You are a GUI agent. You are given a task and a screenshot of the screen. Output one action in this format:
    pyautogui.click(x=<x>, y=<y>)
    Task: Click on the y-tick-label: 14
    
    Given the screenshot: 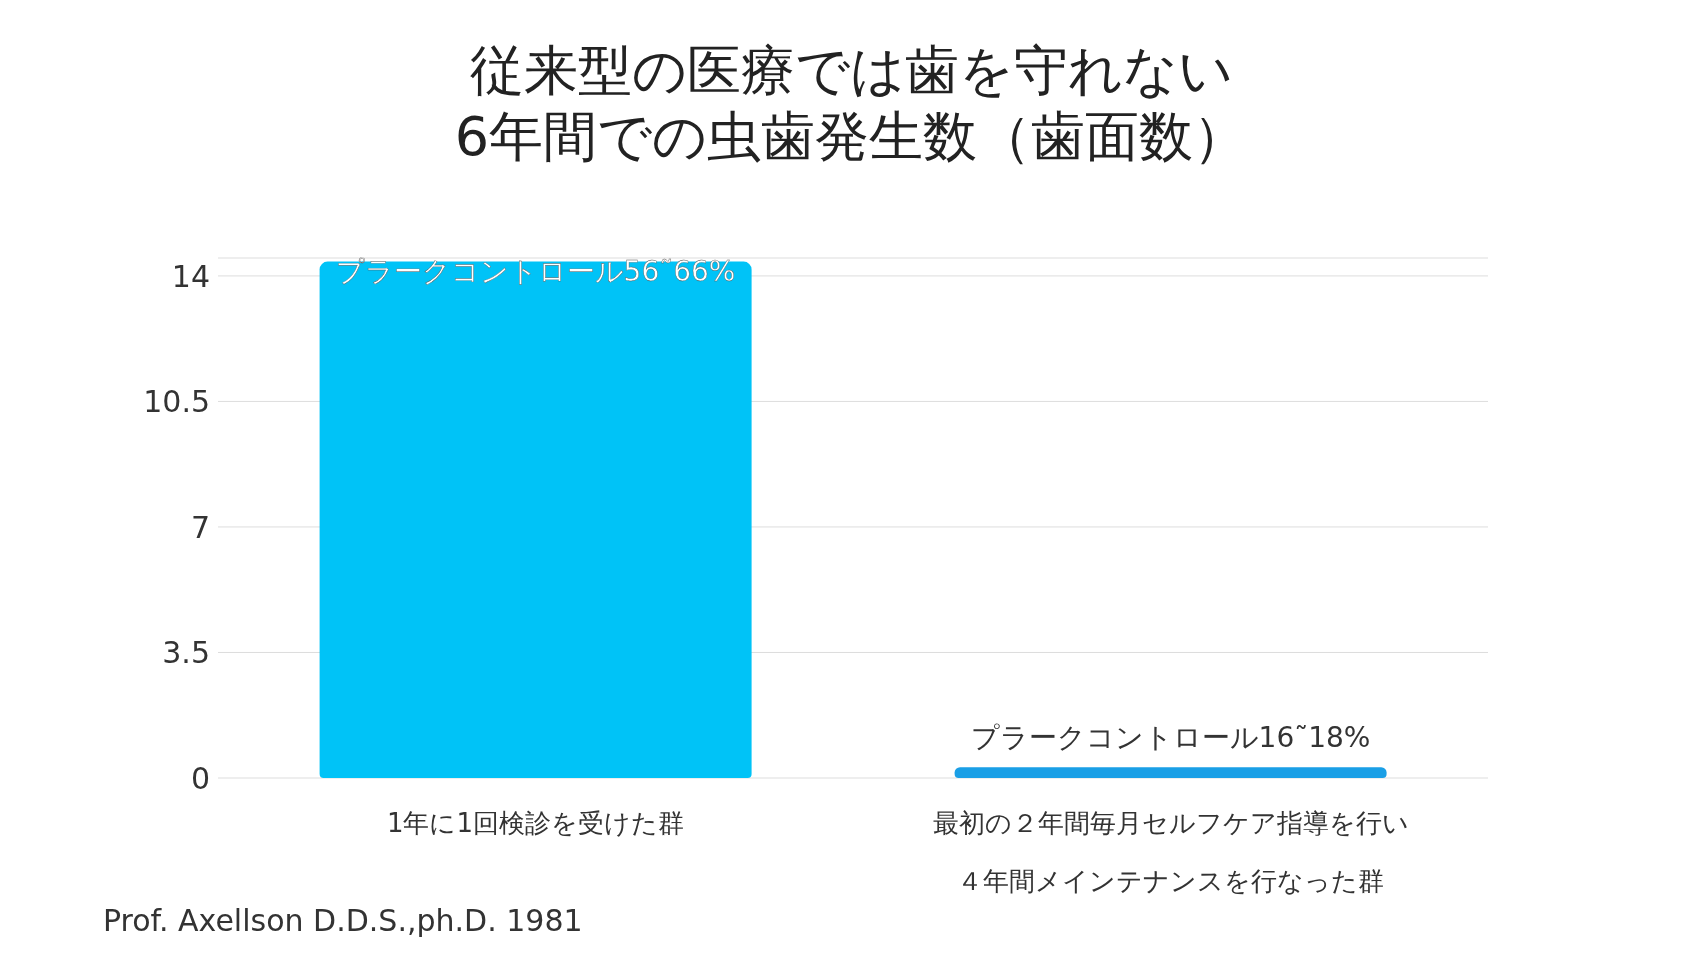 What is the action you would take?
    pyautogui.click(x=190, y=276)
    